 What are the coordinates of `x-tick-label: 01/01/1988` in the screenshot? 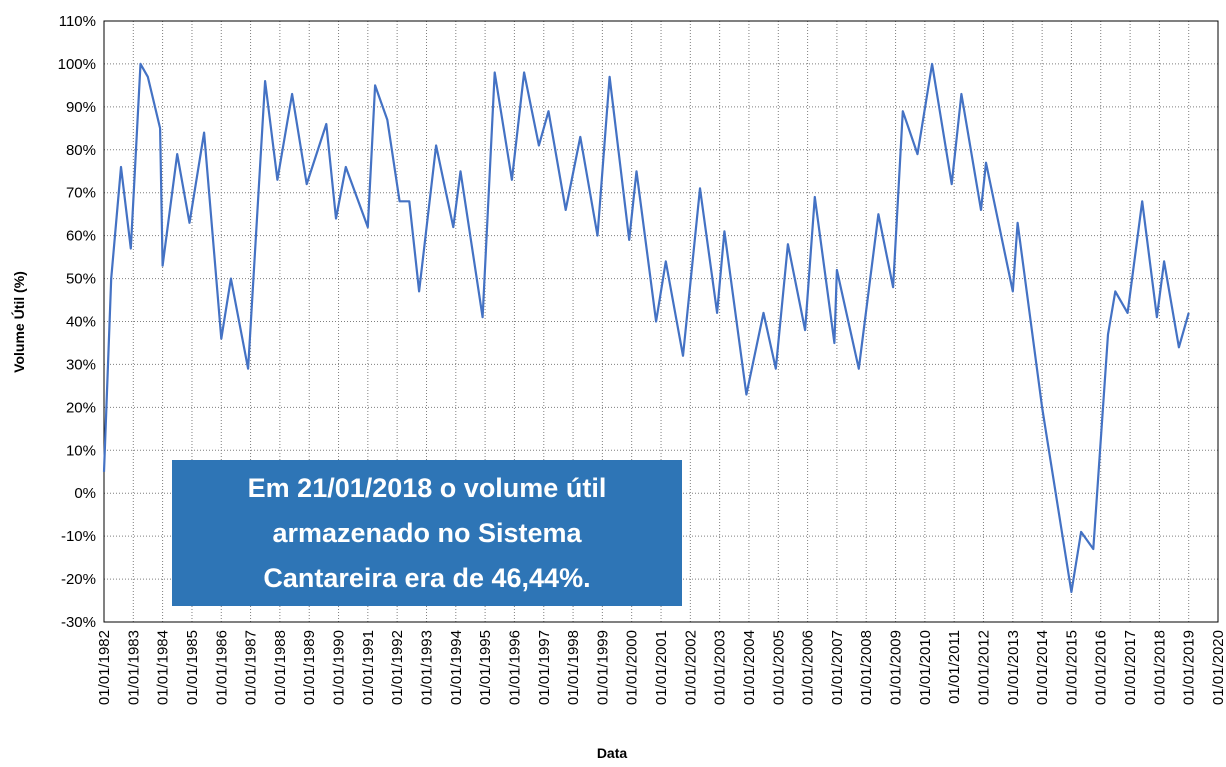 It's located at (280, 667).